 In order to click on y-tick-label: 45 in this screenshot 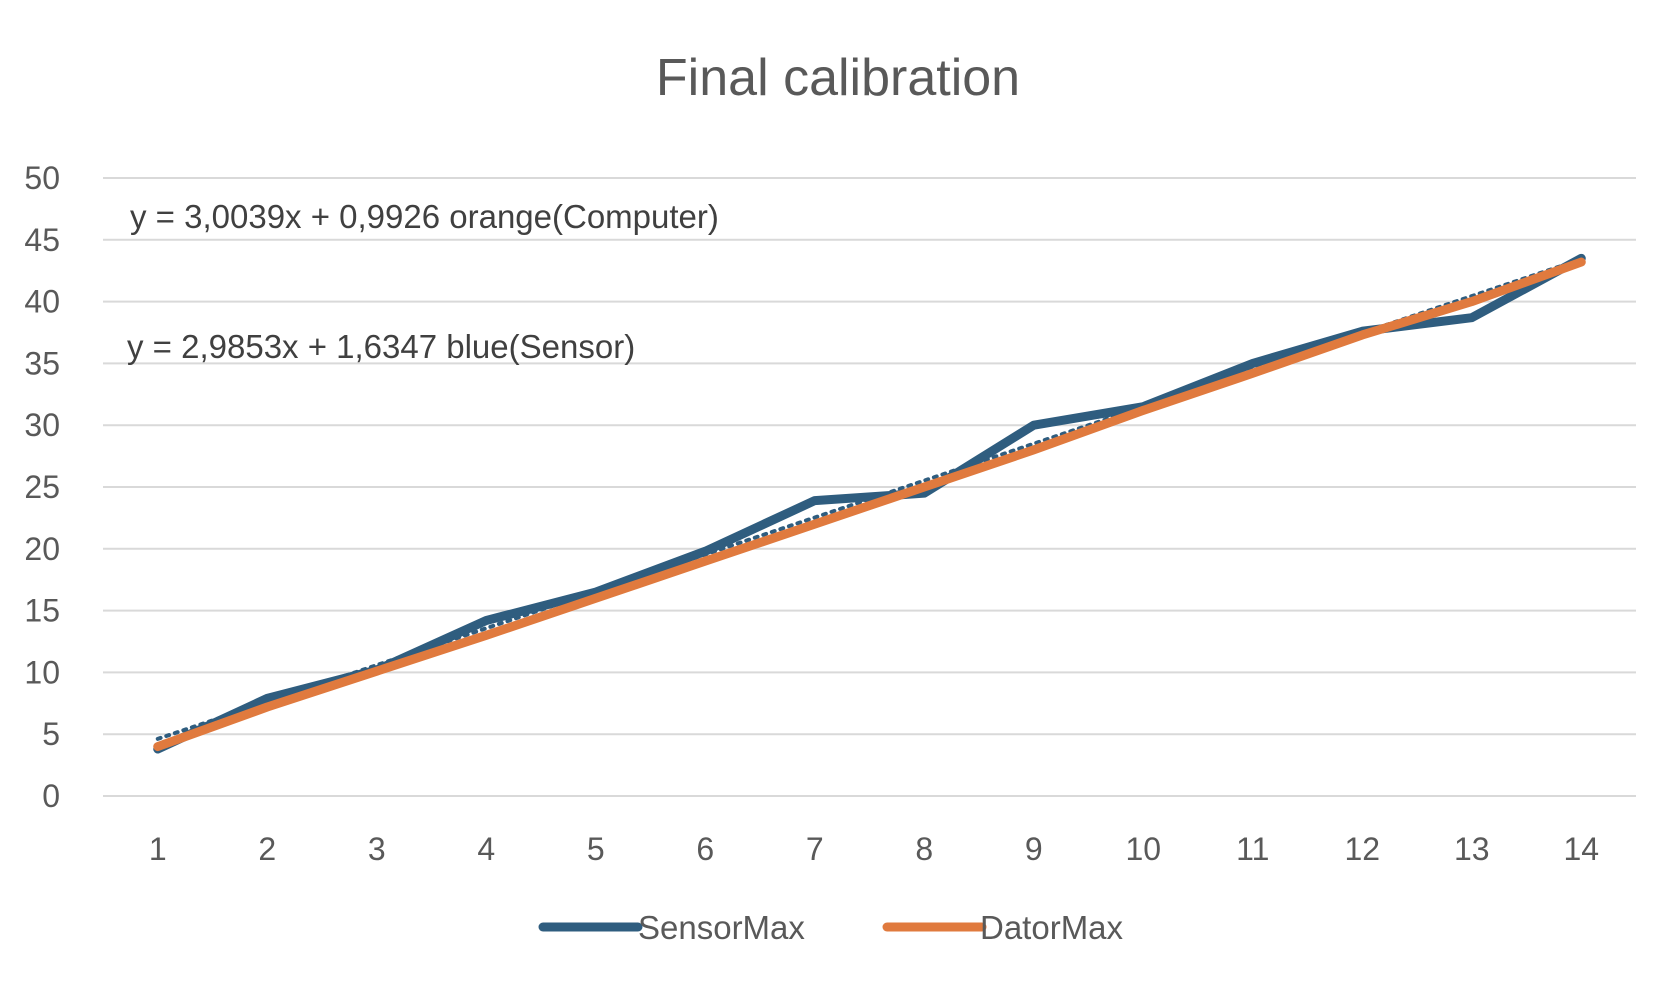, I will do `click(42, 240)`.